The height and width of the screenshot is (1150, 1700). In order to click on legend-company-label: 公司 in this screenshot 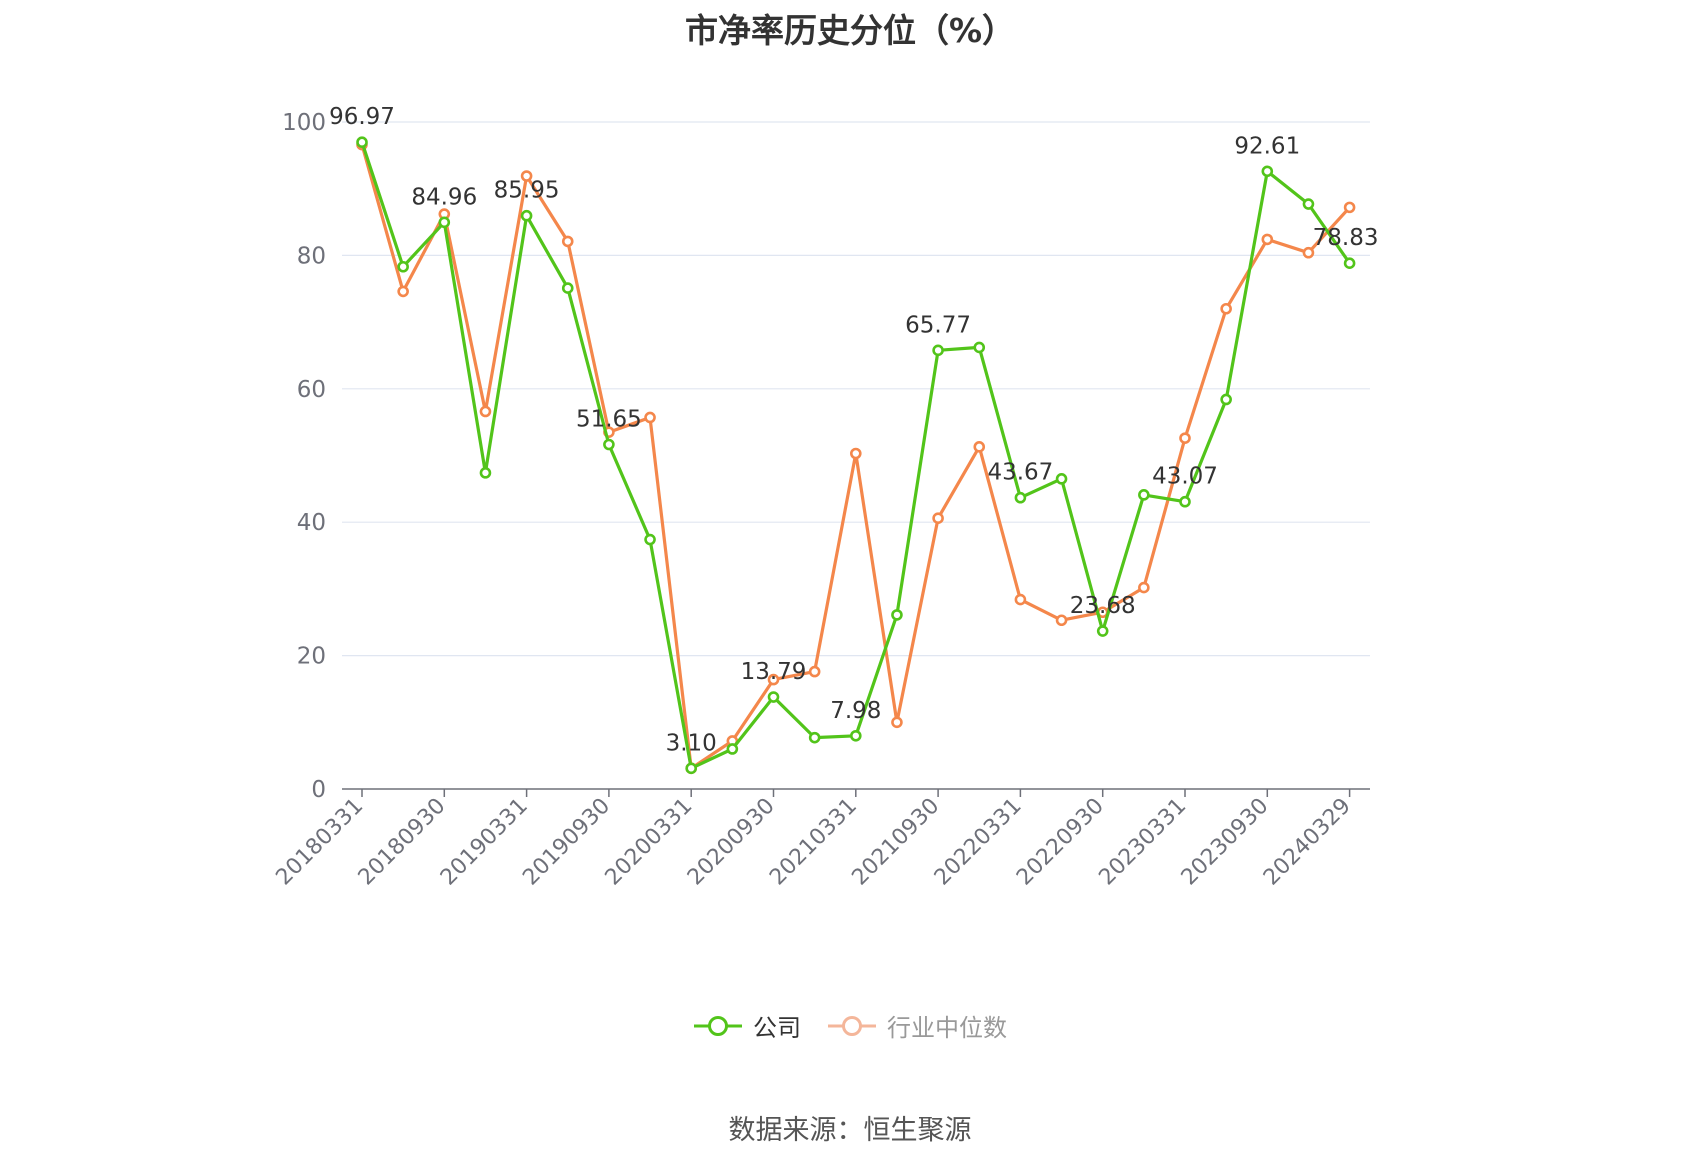, I will do `click(777, 1028)`.